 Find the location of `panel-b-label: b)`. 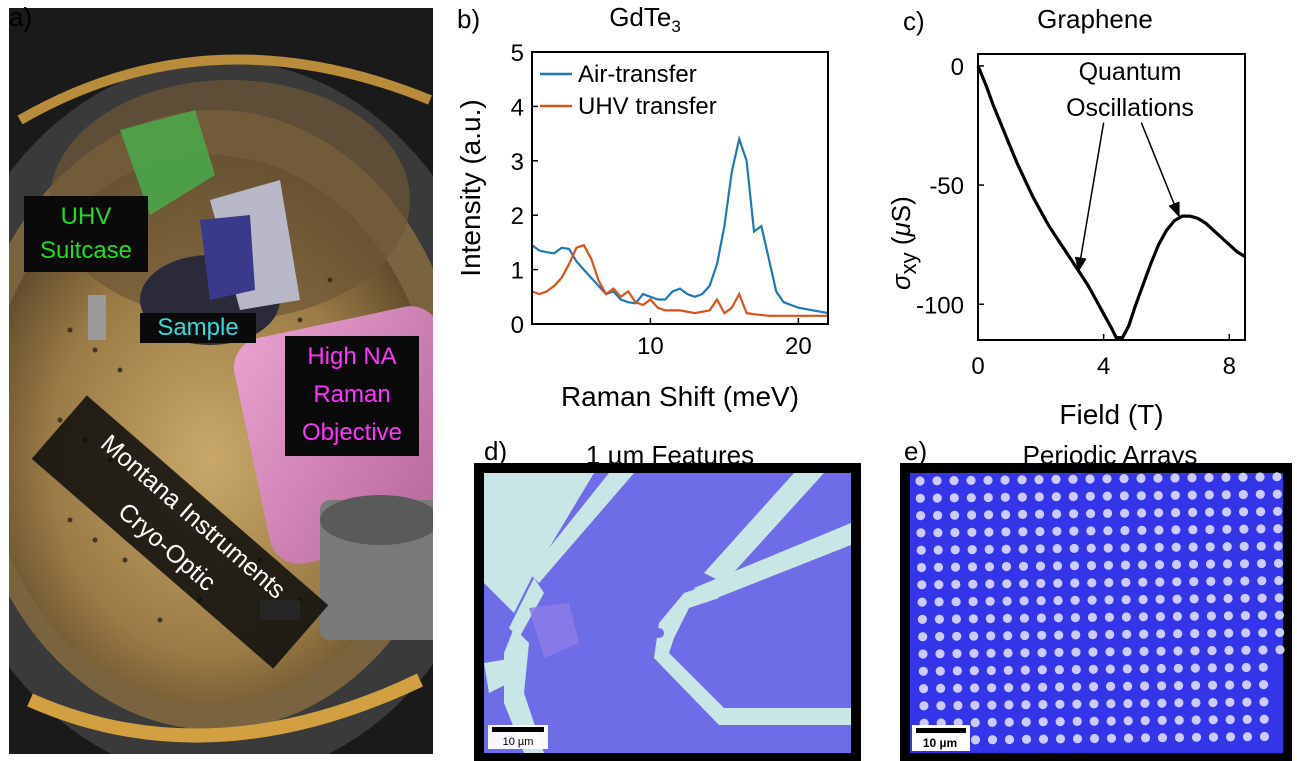

panel-b-label: b) is located at coordinates (469, 19).